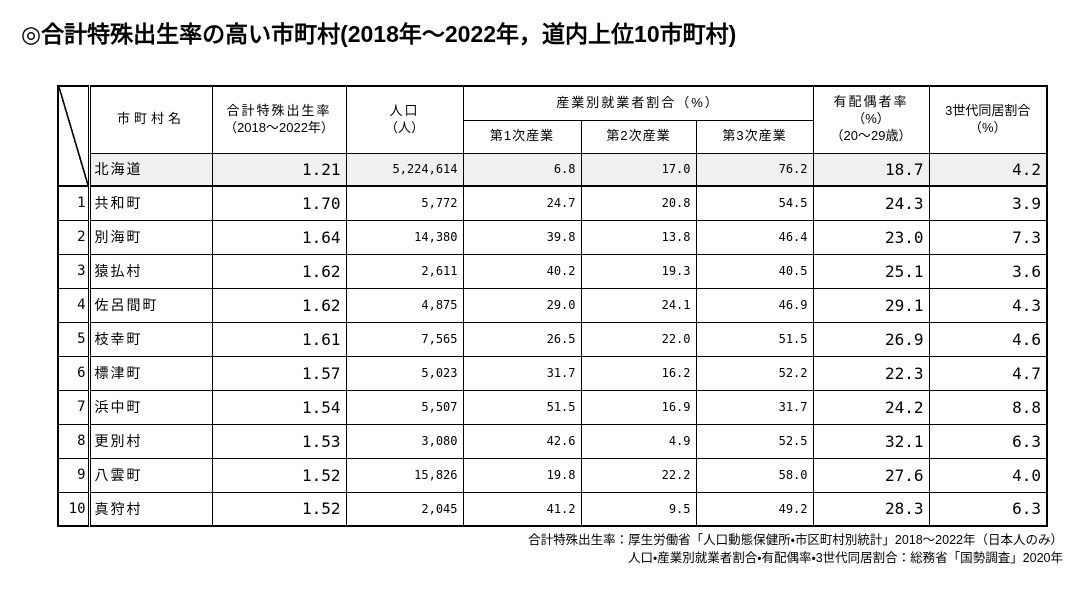 This screenshot has width=1091, height=594. Describe the element at coordinates (871, 169) in the screenshot. I see `spouse-rate-cell: 18.7` at that location.